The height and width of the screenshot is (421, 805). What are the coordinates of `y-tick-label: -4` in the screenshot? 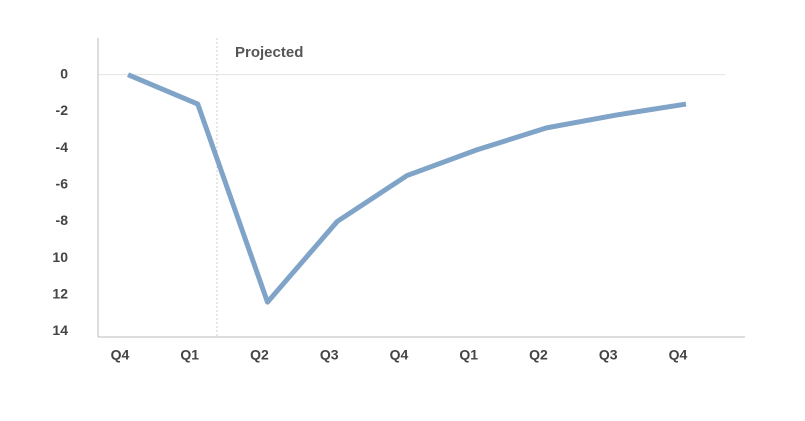 It's located at (62, 147).